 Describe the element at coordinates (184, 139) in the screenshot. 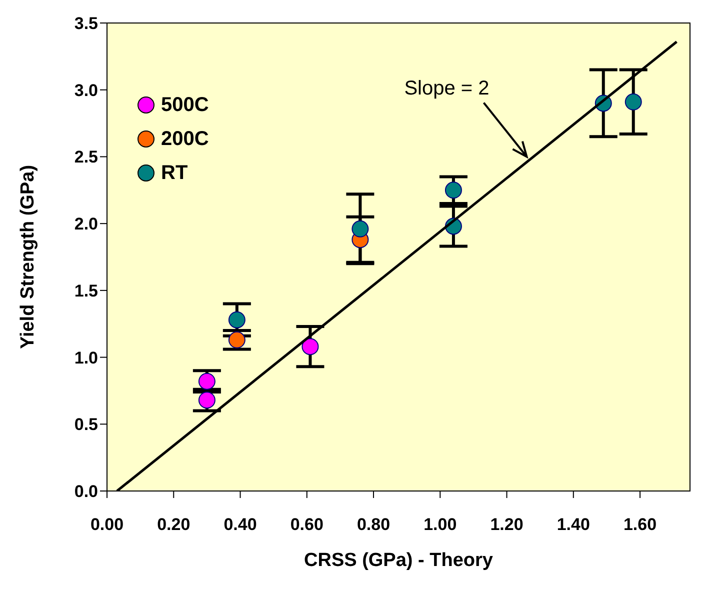

I see `legend-label: 200C` at that location.